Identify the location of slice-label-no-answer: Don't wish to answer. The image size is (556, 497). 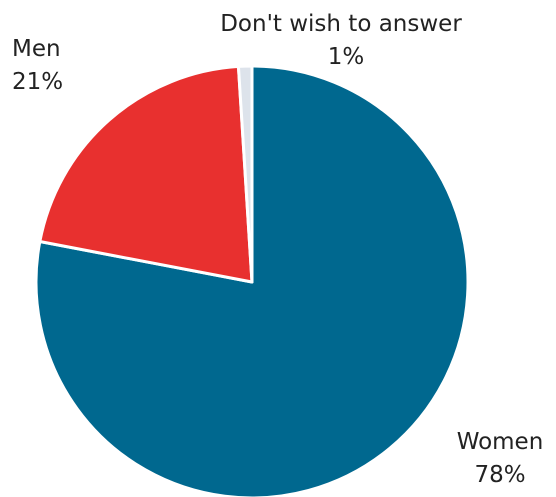
(341, 24).